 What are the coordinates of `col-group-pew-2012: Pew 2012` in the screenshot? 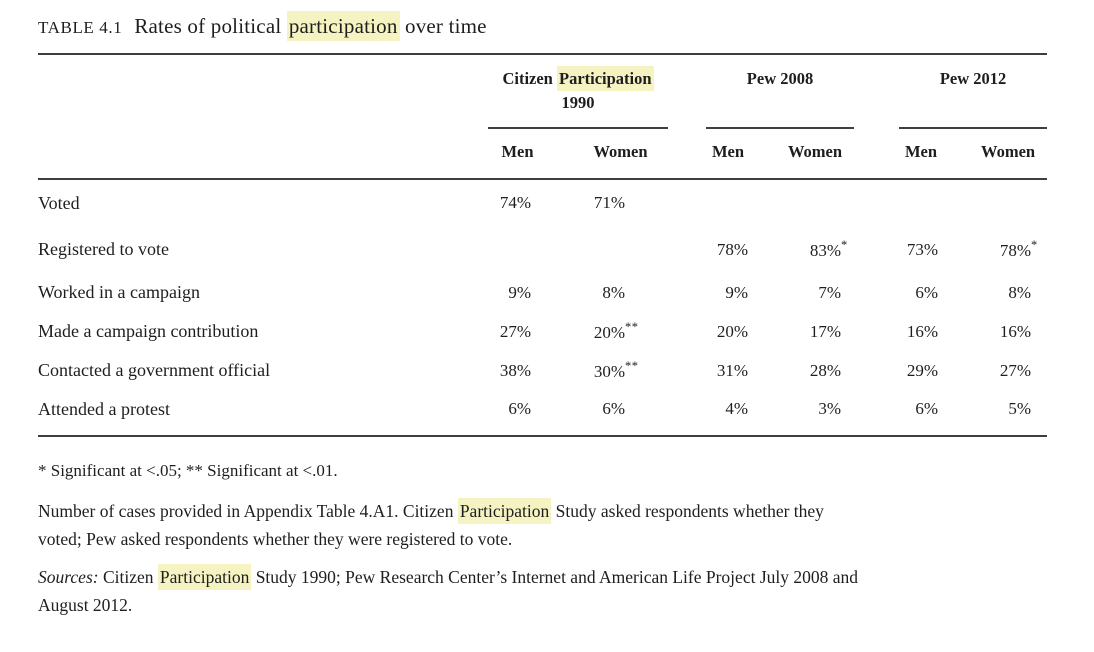 It's located at (973, 91).